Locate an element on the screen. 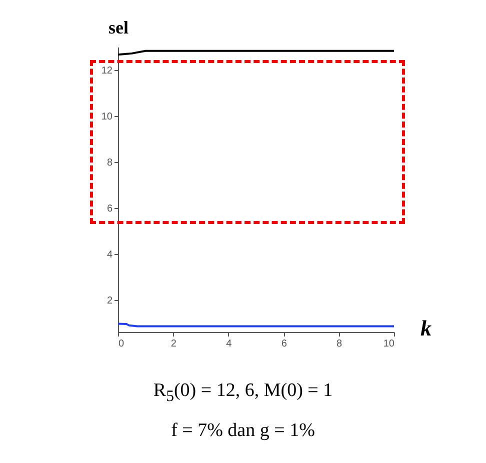  y-axis-title: sel is located at coordinates (118, 28).